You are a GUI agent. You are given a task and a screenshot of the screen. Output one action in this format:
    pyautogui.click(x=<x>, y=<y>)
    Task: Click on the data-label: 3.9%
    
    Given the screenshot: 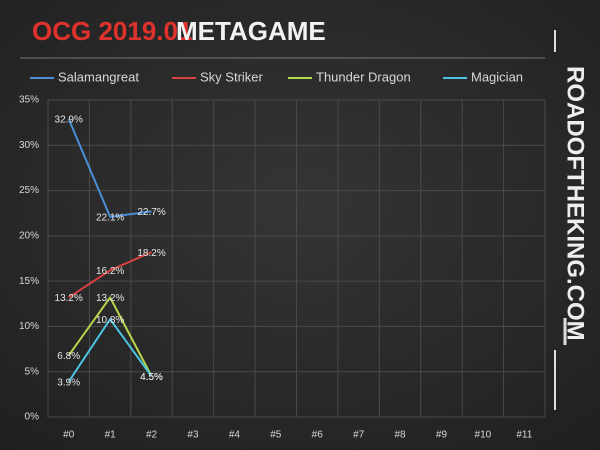 What is the action you would take?
    pyautogui.click(x=68, y=382)
    